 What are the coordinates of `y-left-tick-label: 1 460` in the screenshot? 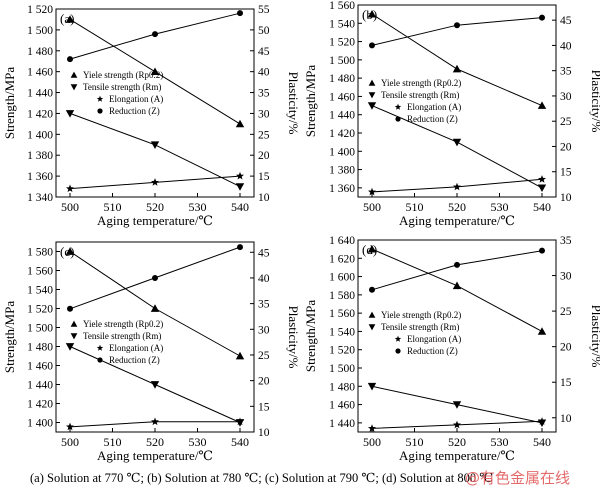 It's located at (40, 73).